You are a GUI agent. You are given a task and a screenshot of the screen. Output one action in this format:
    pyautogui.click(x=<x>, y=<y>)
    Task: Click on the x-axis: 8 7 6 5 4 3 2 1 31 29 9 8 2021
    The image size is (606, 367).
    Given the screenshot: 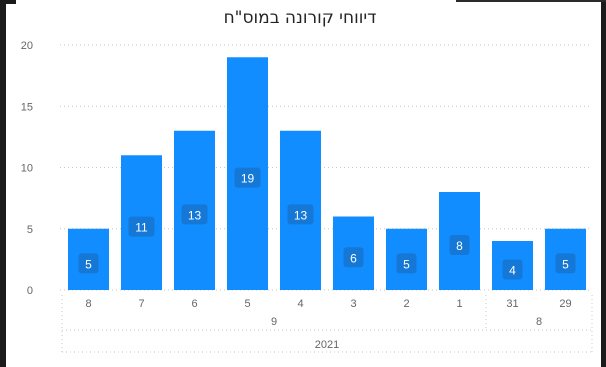 What is the action you would take?
    pyautogui.click(x=327, y=324)
    